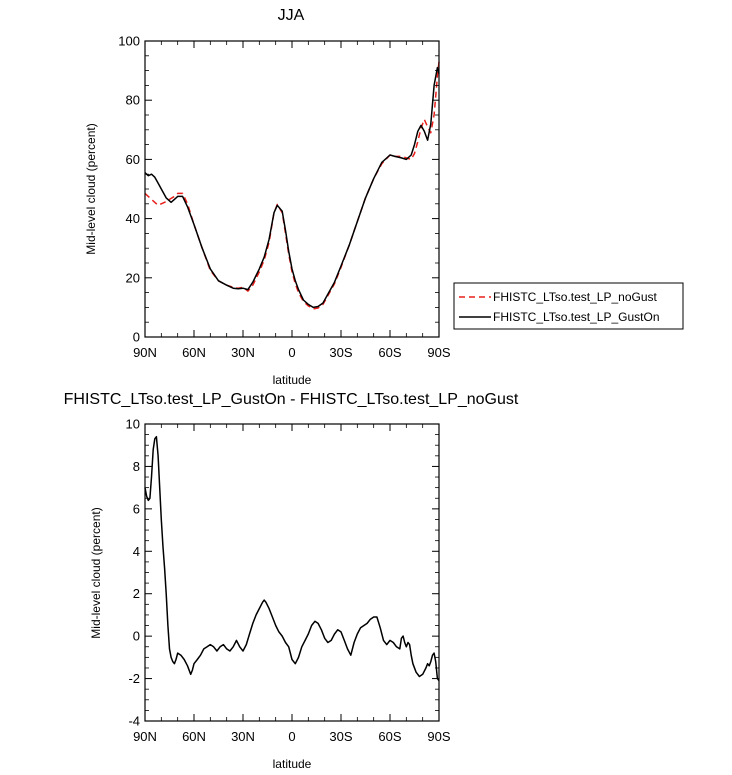 This screenshot has height=775, width=732. I want to click on top-x-tick-label: 90S, so click(438, 352).